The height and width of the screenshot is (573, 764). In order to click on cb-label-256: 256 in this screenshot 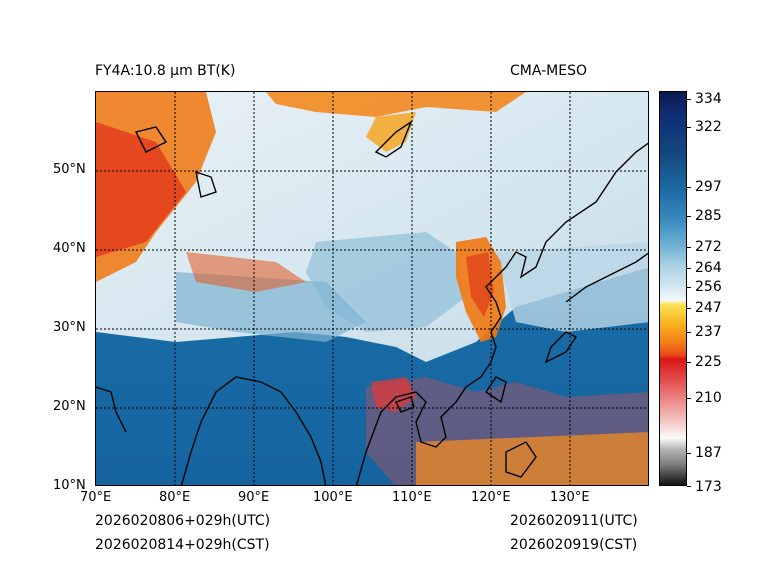, I will do `click(708, 287)`.